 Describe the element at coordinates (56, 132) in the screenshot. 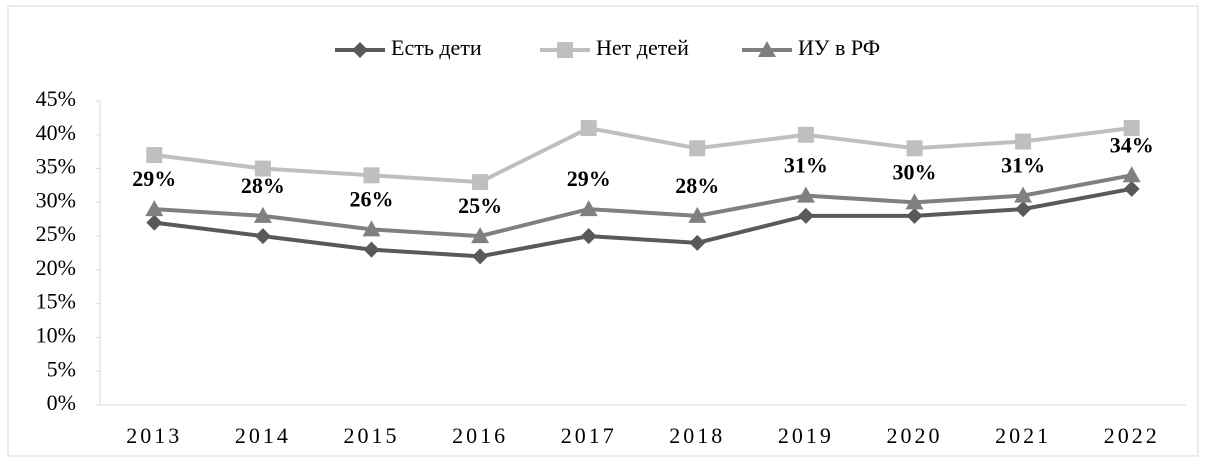

I see `y-tick-label: 40%` at that location.